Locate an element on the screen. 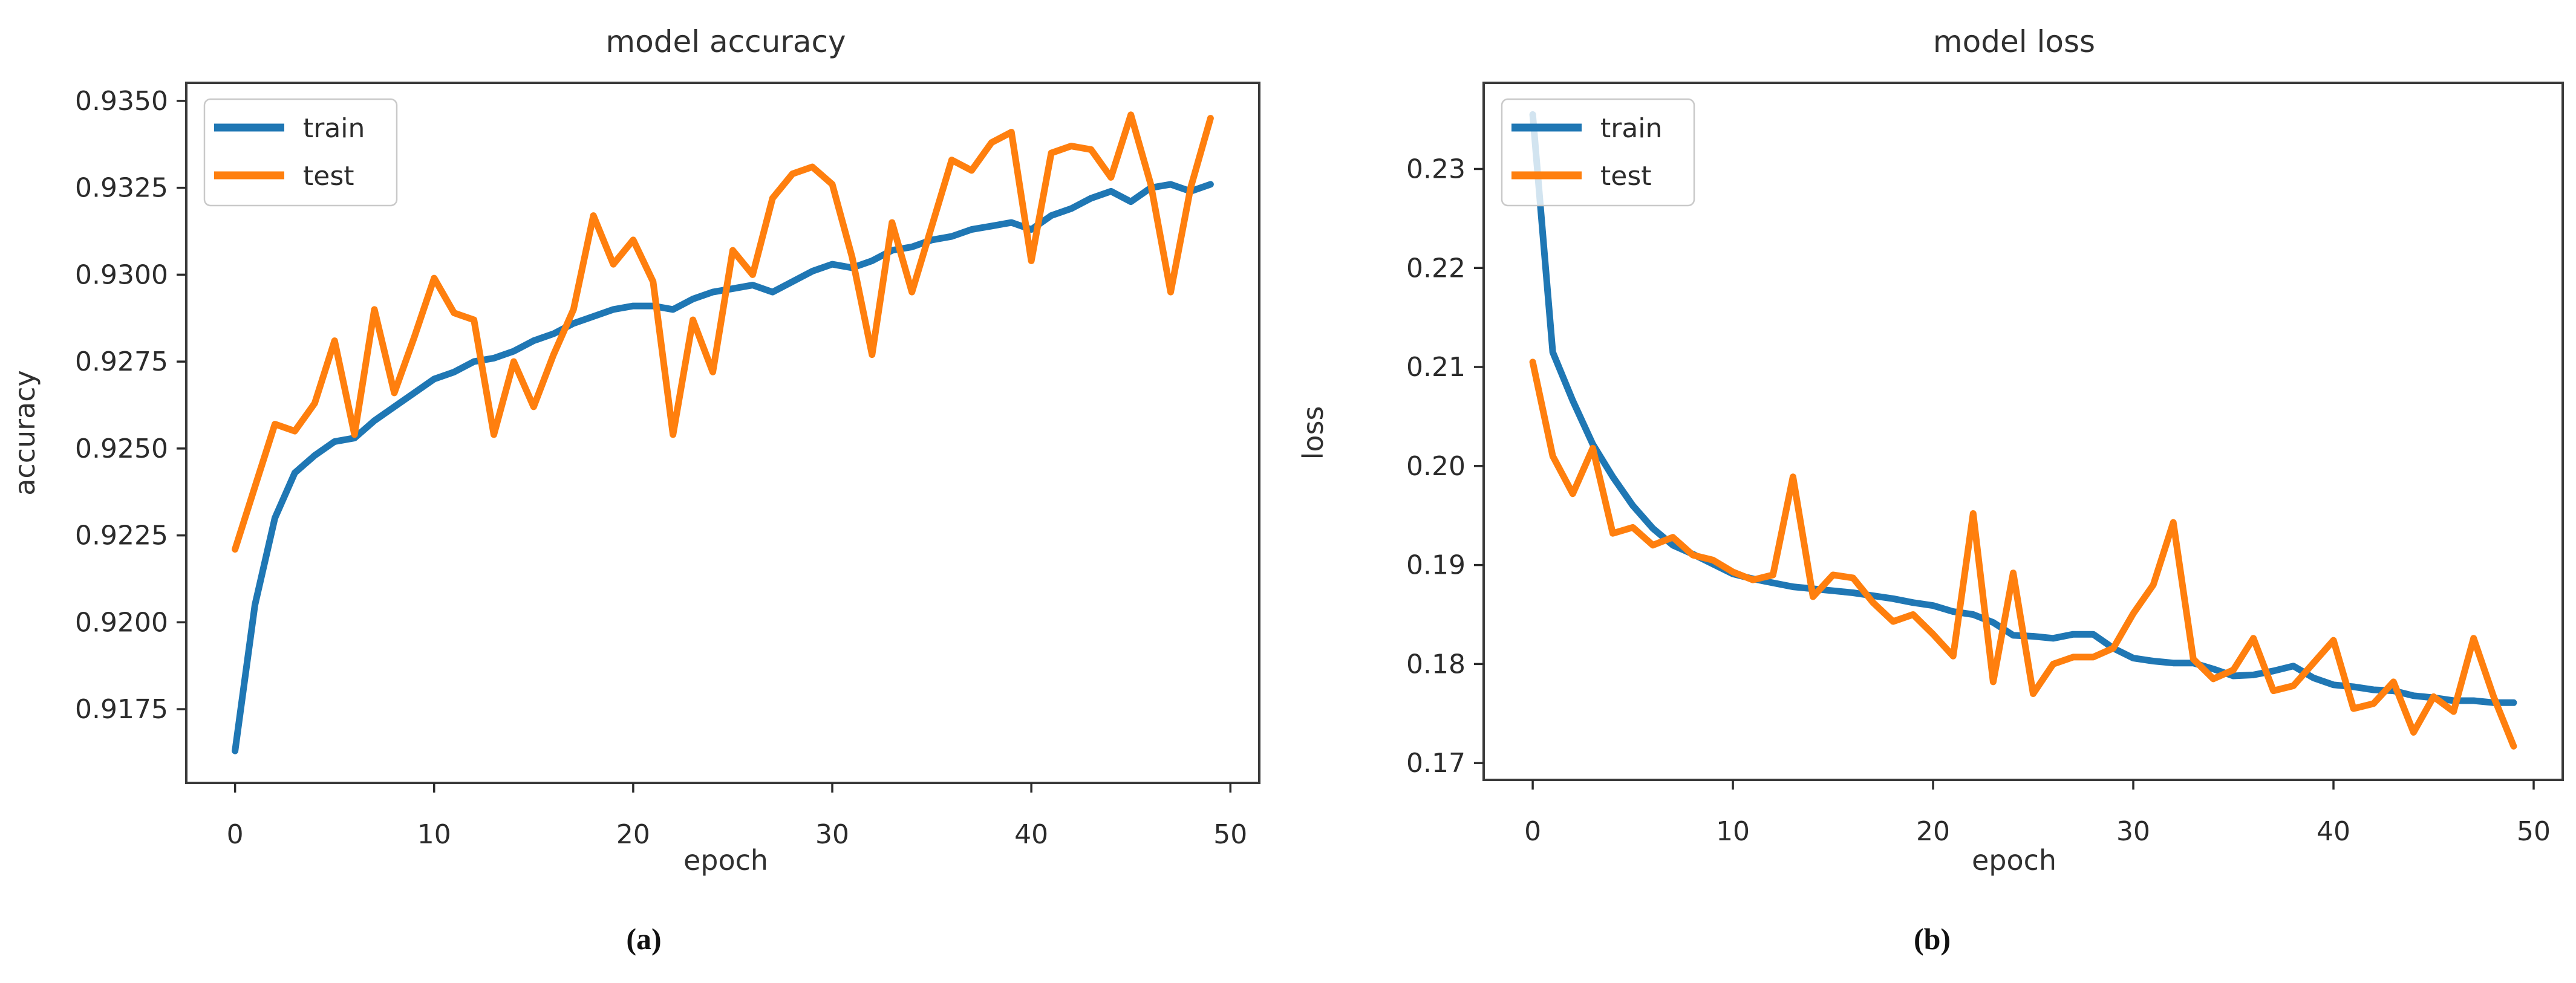 This screenshot has width=2576, height=983. accuracy-x-axis-label: epoch is located at coordinates (726, 861).